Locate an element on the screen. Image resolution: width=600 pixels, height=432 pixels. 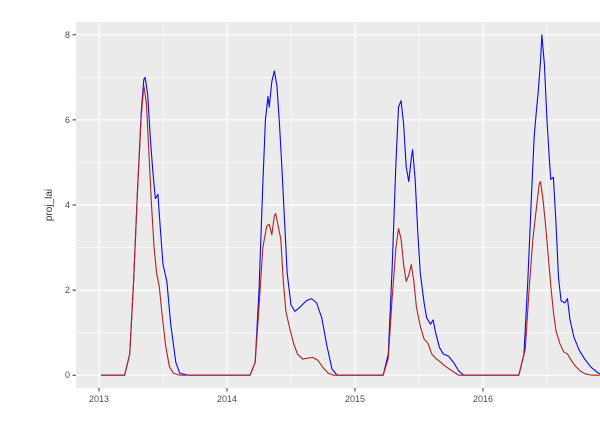
y-tick-label: 4 is located at coordinates (67, 205).